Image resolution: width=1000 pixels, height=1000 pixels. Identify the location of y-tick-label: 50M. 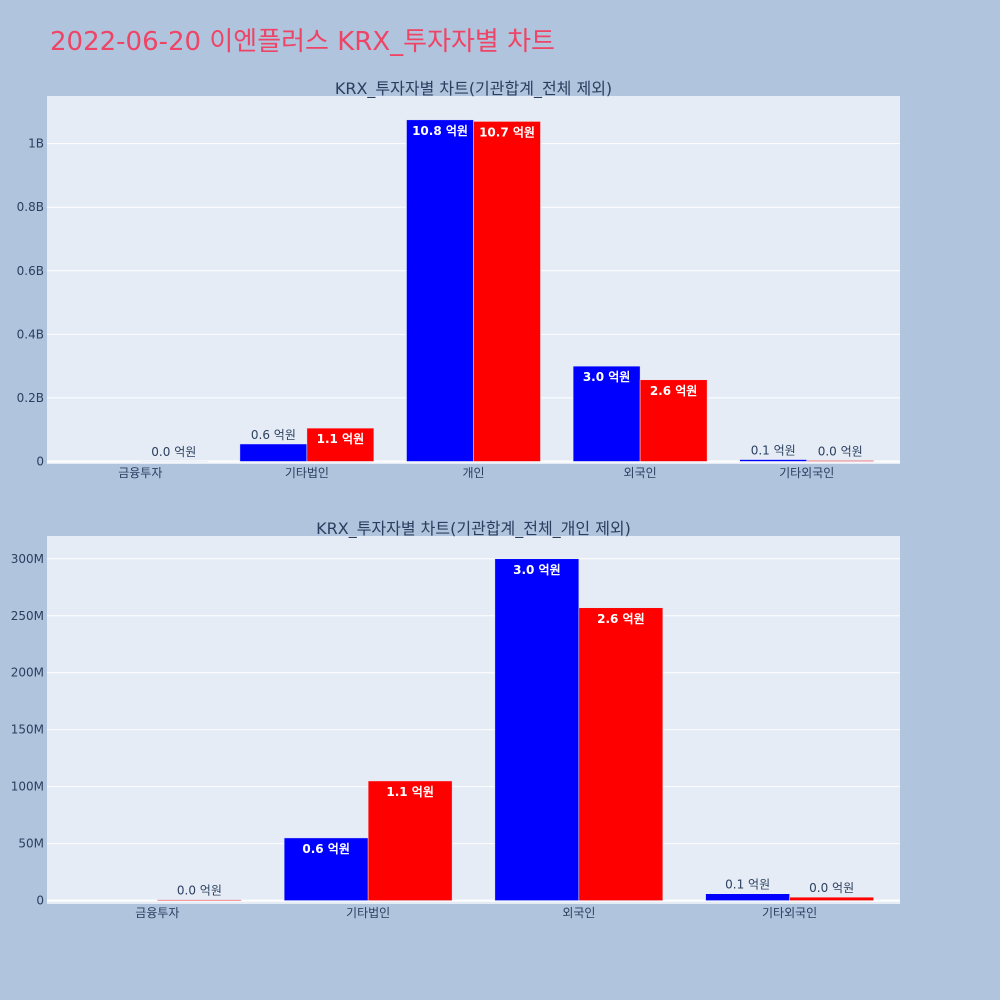
(31, 844).